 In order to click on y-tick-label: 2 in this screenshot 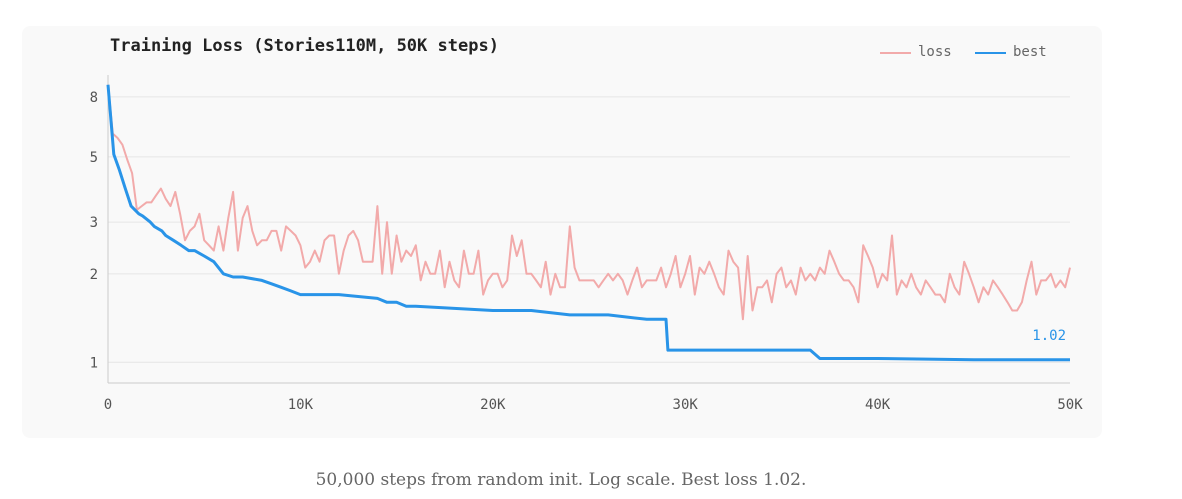, I will do `click(94, 275)`.